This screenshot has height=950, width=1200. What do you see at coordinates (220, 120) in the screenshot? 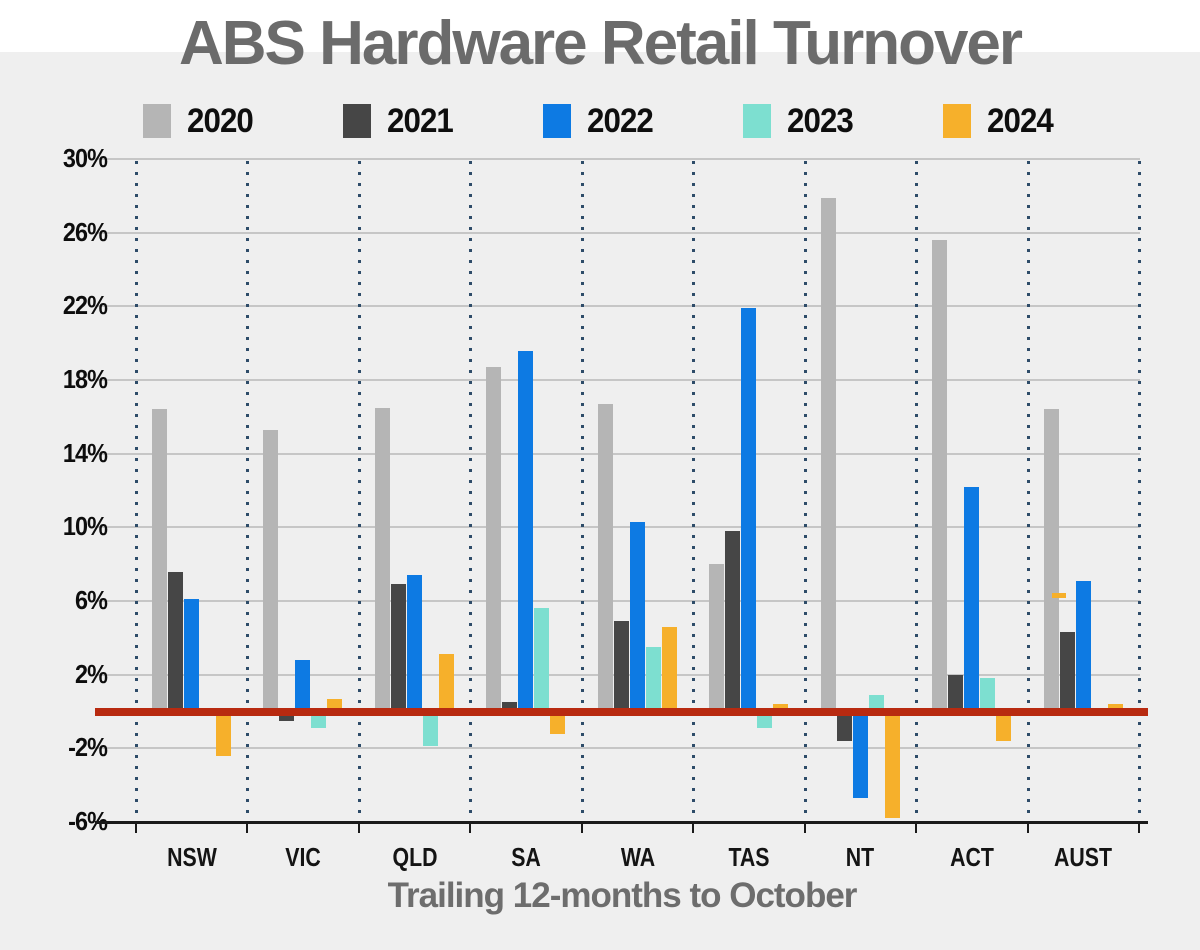
I see `legend-label: 2020` at bounding box center [220, 120].